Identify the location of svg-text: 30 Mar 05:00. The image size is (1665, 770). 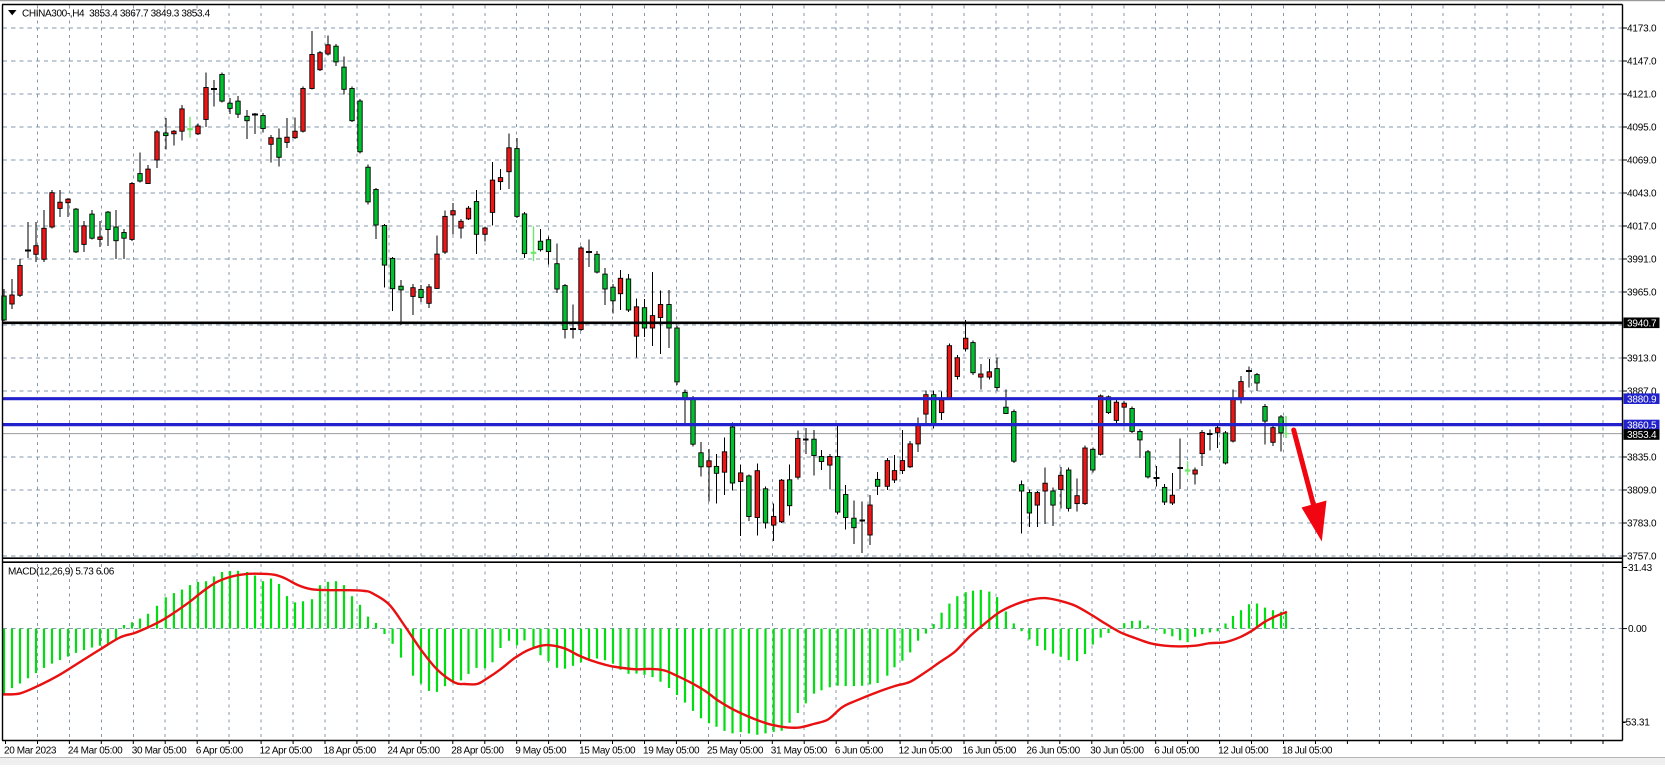
(159, 751).